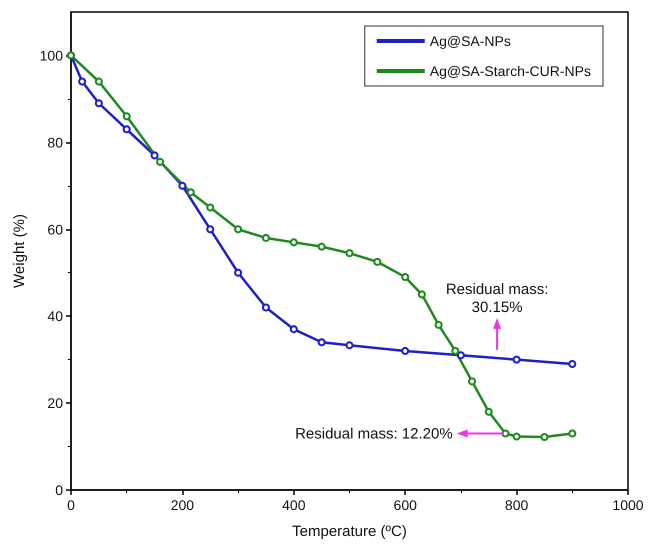 The width and height of the screenshot is (663, 555). What do you see at coordinates (55, 142) in the screenshot?
I see `y-tick-label: 80` at bounding box center [55, 142].